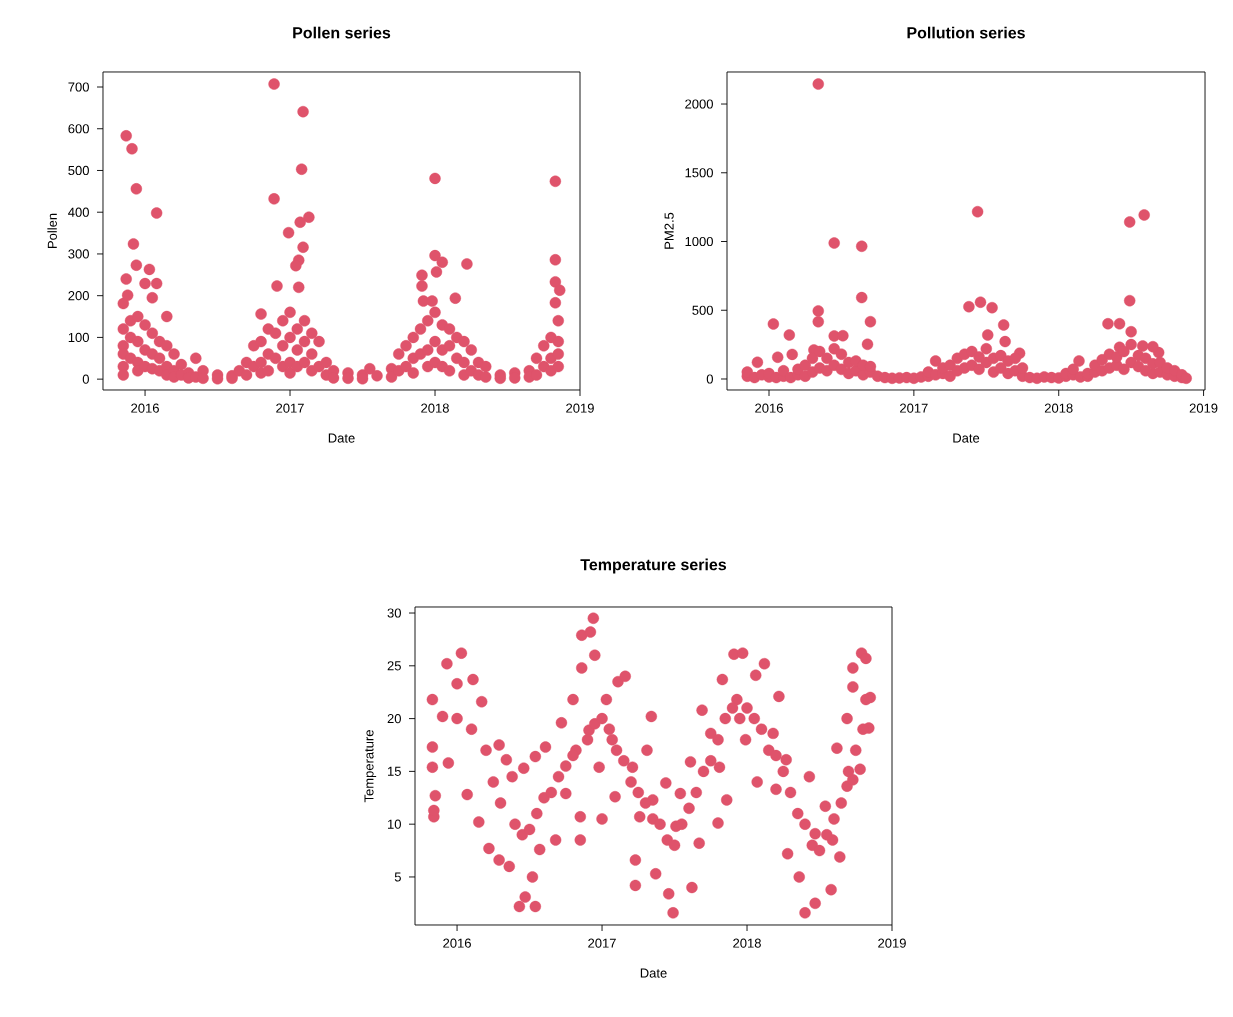  I want to click on y-tick-label: 25, so click(394, 666).